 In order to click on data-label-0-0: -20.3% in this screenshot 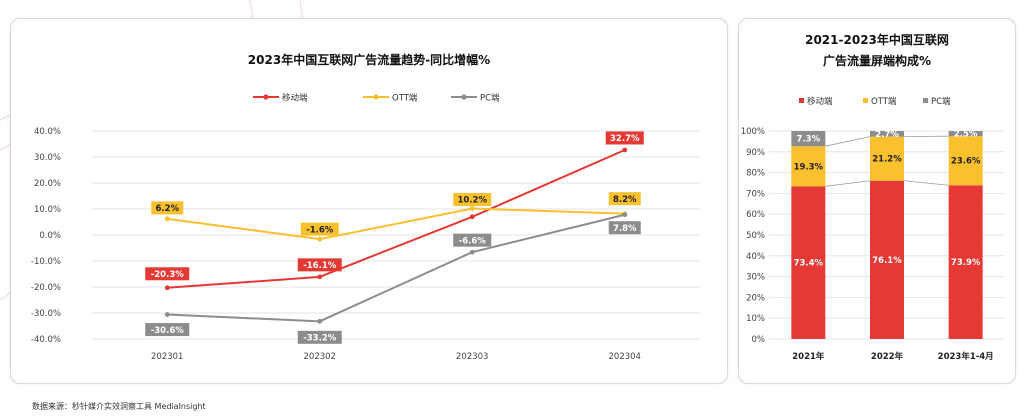, I will do `click(167, 274)`.